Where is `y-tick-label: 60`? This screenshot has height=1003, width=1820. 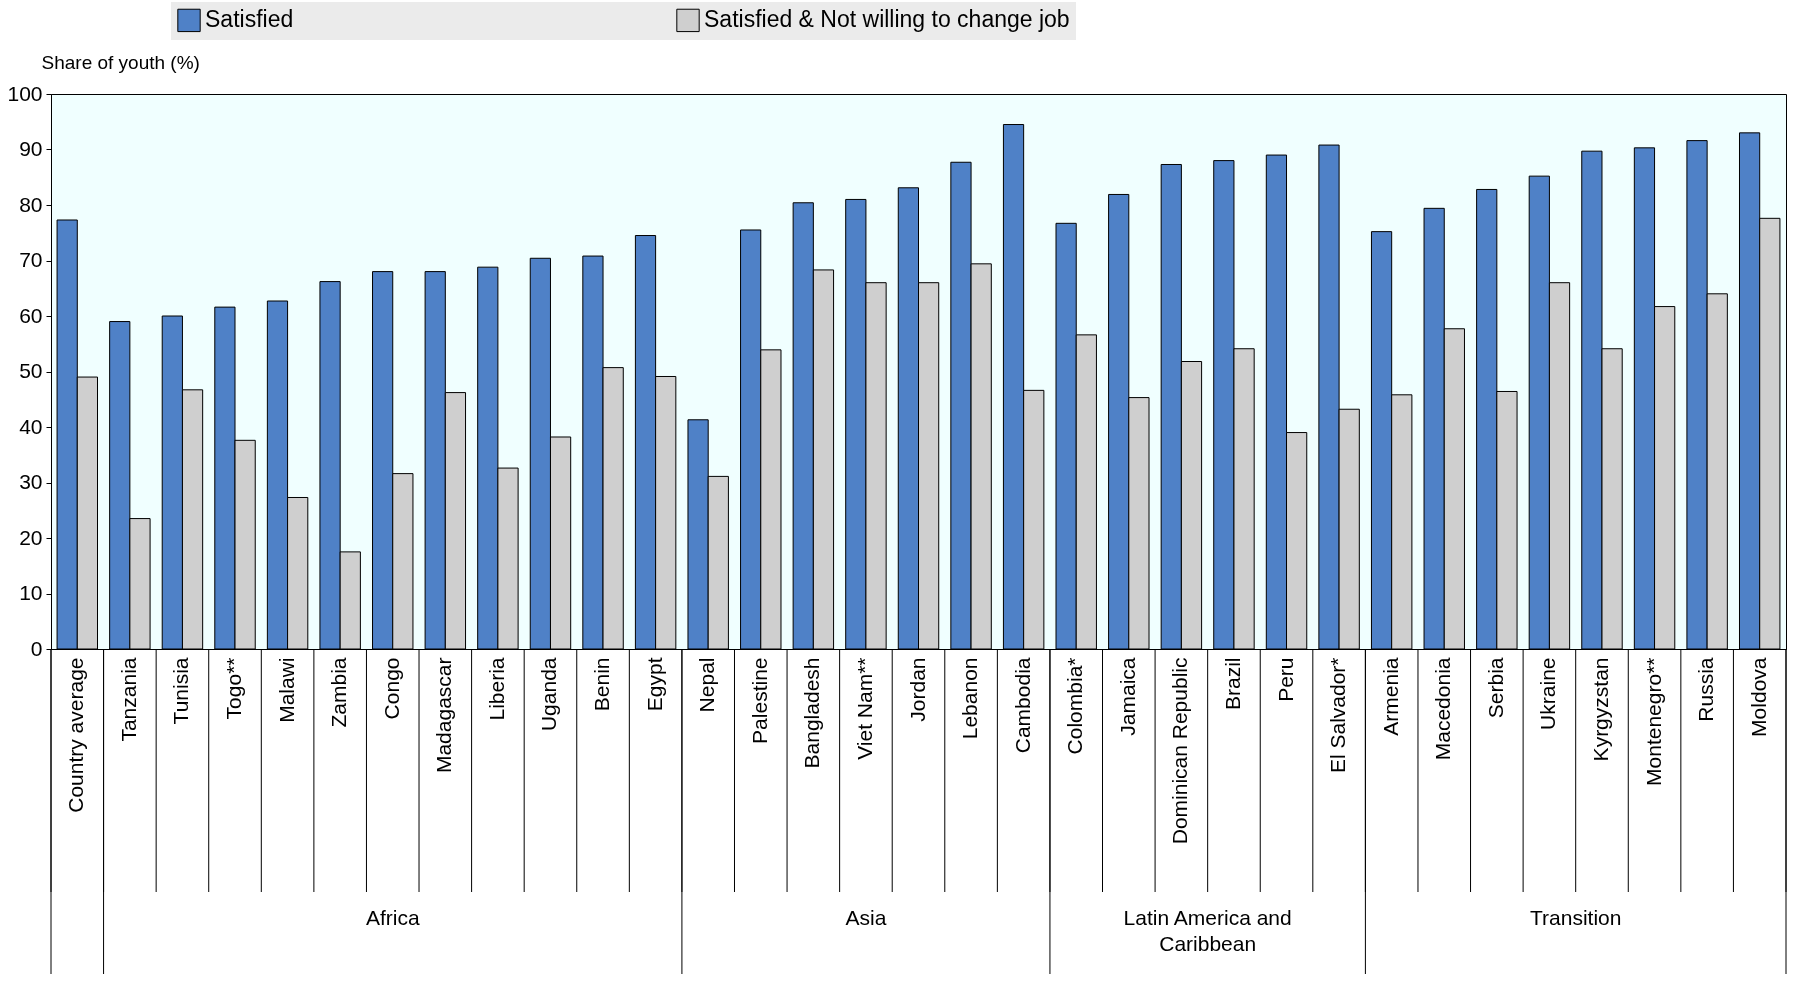 y-tick-label: 60 is located at coordinates (31, 315).